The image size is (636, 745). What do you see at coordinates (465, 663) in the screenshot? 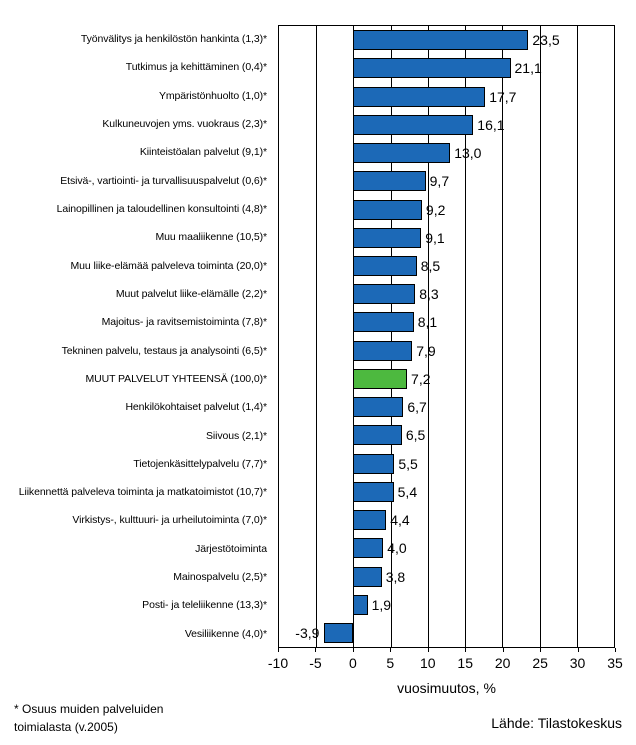
I see `x-tick-label: 15` at bounding box center [465, 663].